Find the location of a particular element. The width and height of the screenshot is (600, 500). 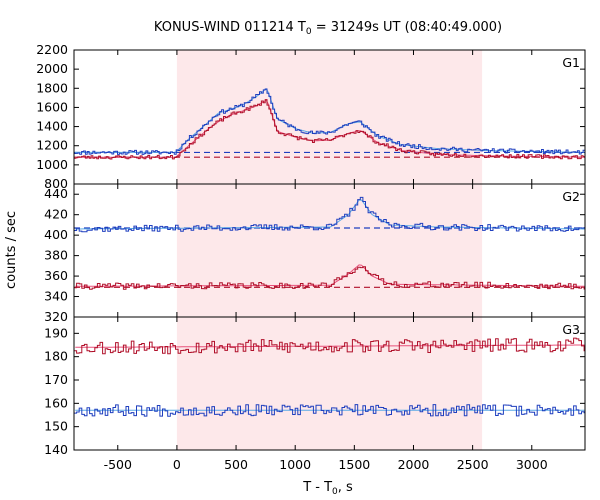

g1-y-tick-label: 2200 is located at coordinates (52, 49).